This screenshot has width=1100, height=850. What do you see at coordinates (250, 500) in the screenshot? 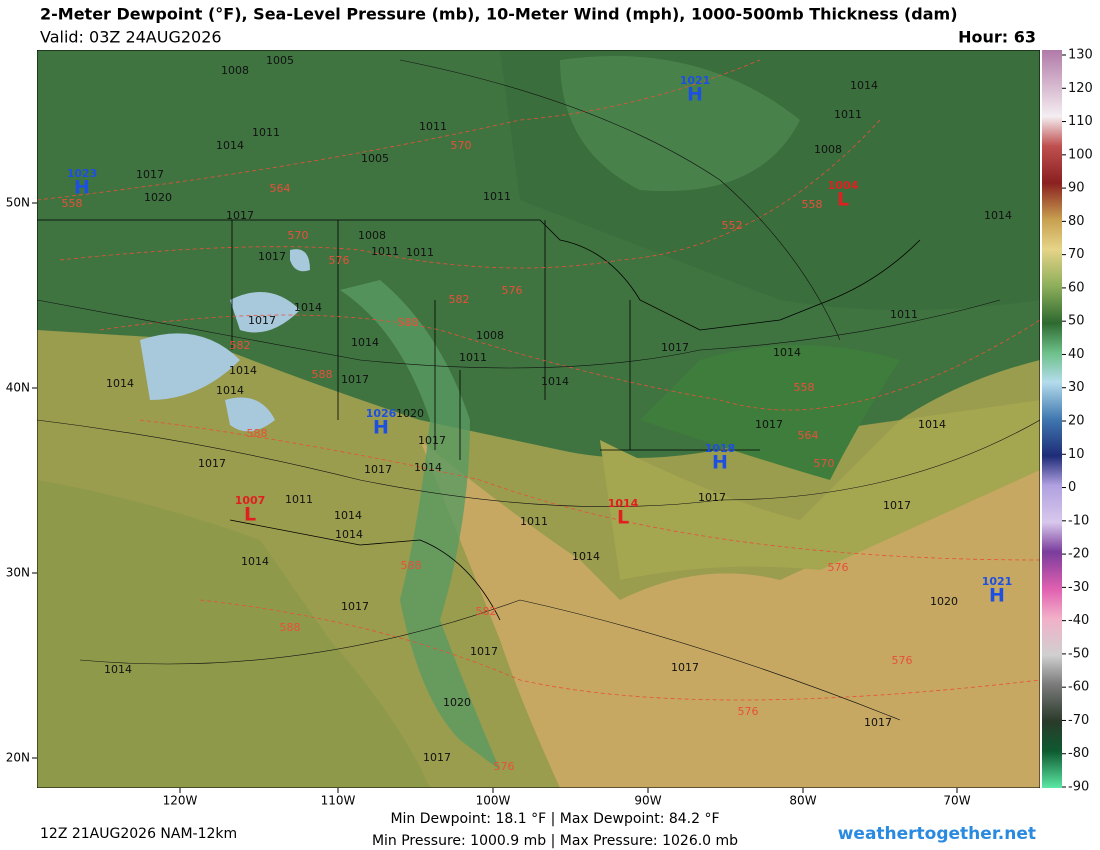
I see `center-pressure: 1007` at bounding box center [250, 500].